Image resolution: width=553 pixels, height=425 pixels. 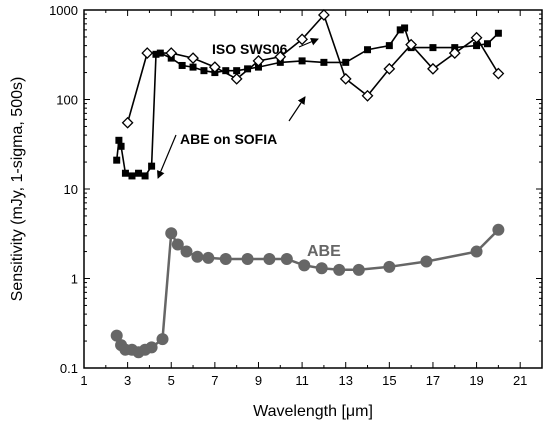 What do you see at coordinates (83, 380) in the screenshot?
I see `x-tick-label: 1` at bounding box center [83, 380].